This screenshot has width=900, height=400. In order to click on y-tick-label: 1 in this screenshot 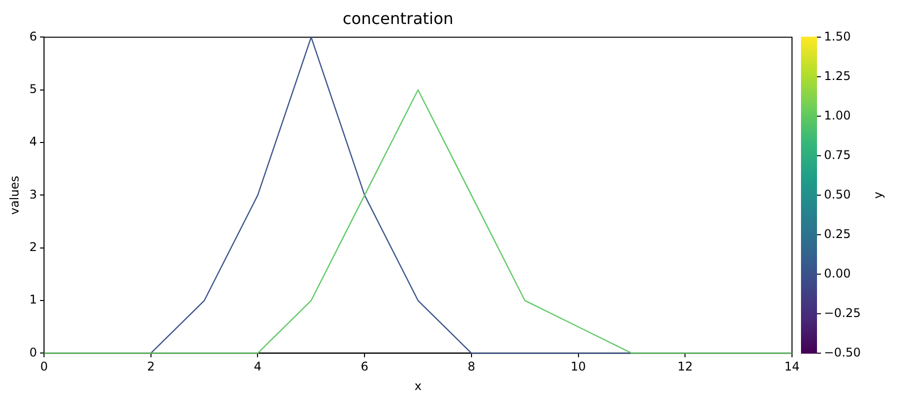, I will do `click(33, 299)`.